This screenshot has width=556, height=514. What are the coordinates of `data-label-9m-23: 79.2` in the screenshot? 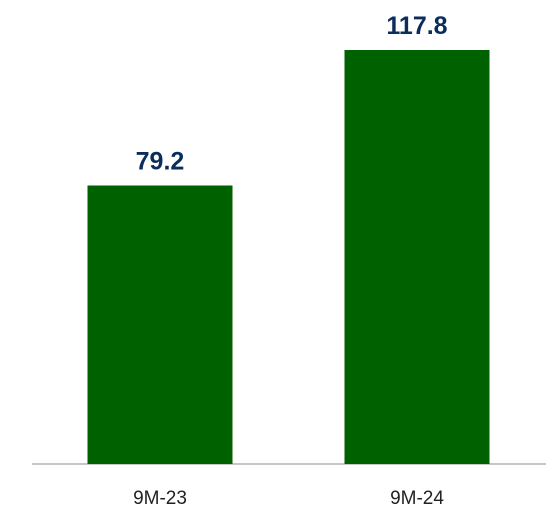 It's located at (160, 162).